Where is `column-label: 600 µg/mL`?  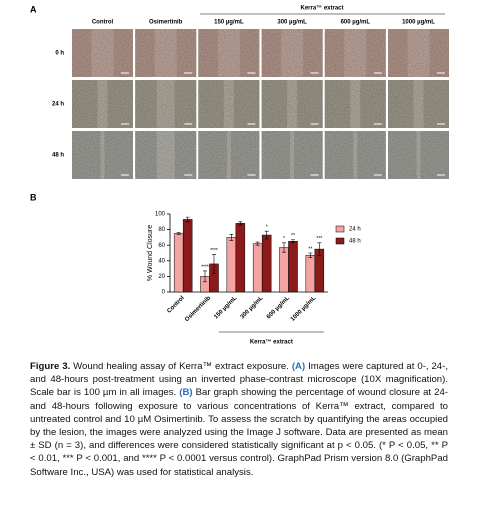
column-label: 600 µg/mL is located at coordinates (356, 23).